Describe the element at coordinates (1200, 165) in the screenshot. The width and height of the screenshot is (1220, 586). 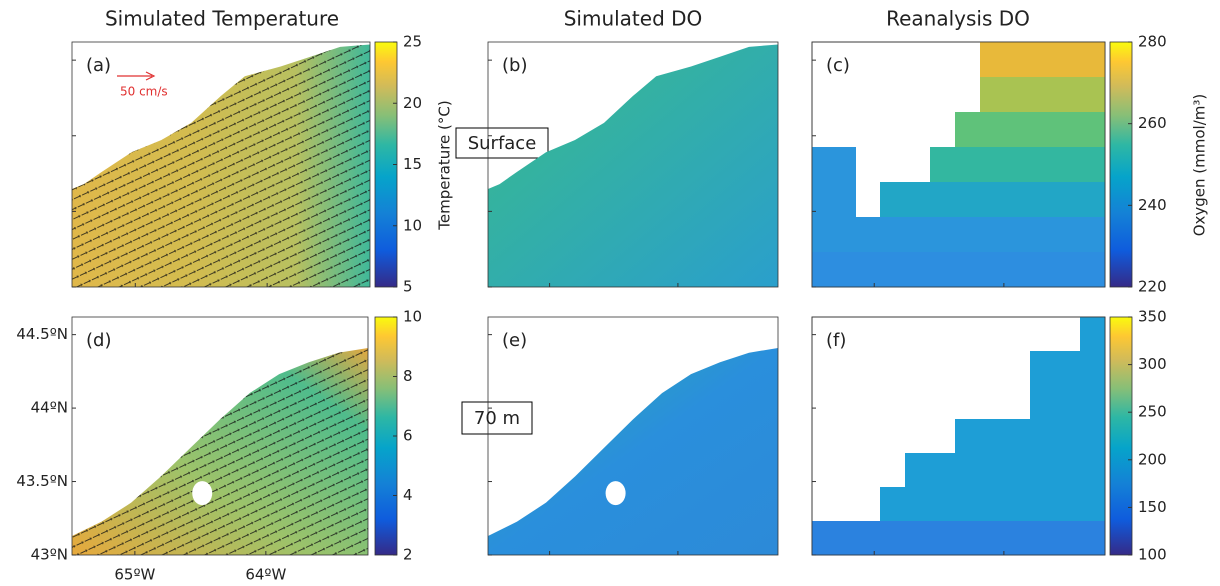
I see `colorbar-label: Oxygen (mmol/m³)` at that location.